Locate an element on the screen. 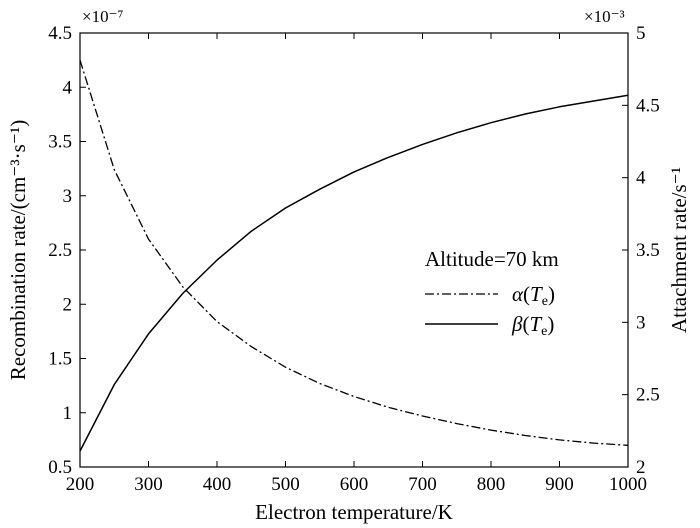  y-left-tick-label: 1.5 is located at coordinates (60, 359).